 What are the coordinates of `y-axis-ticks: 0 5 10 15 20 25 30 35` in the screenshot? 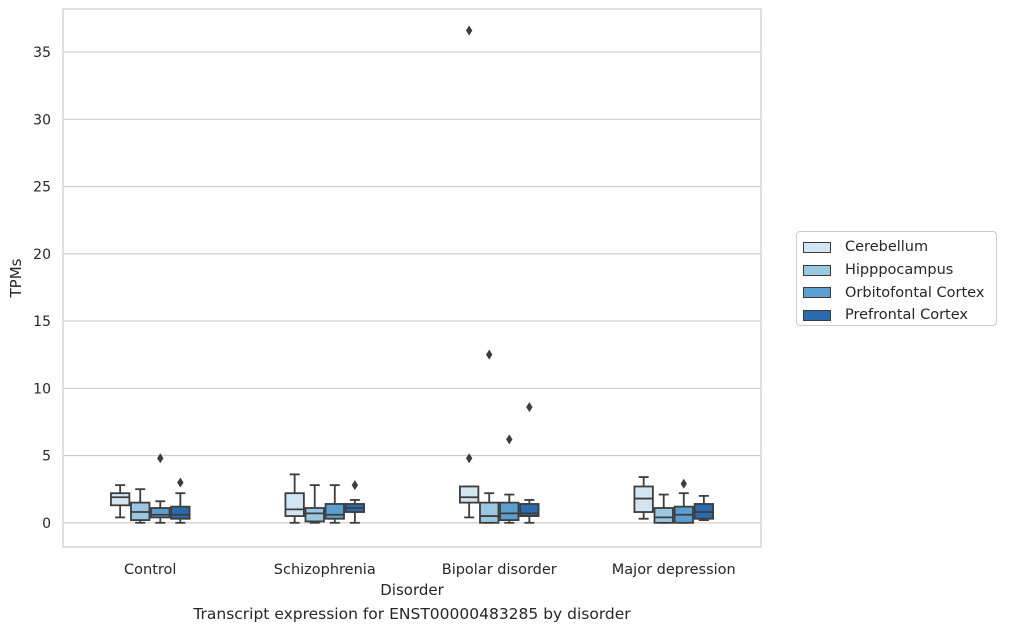 It's located at (42, 288).